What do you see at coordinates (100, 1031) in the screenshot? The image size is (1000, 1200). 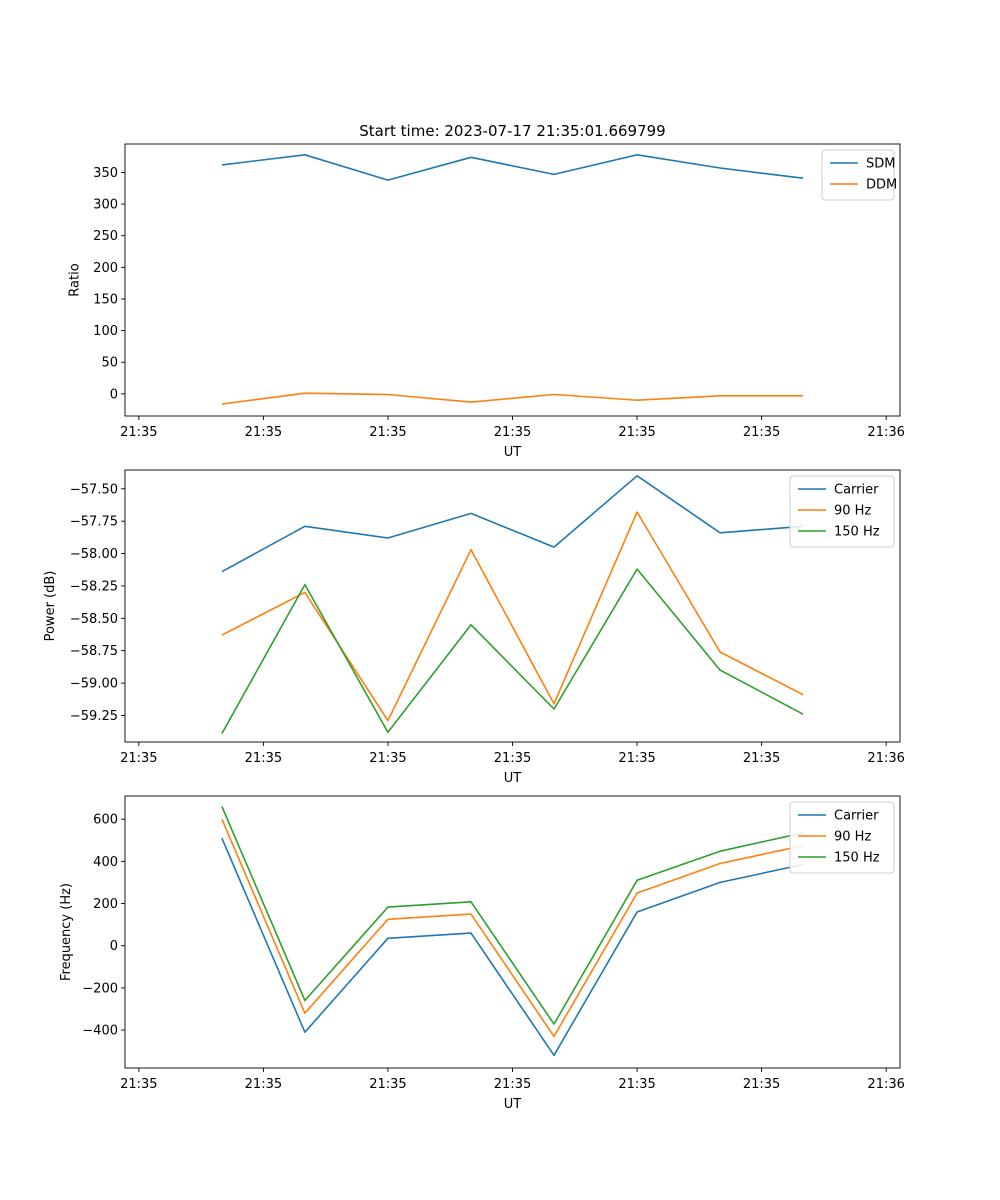 I see `y-tick-label: −400` at bounding box center [100, 1031].